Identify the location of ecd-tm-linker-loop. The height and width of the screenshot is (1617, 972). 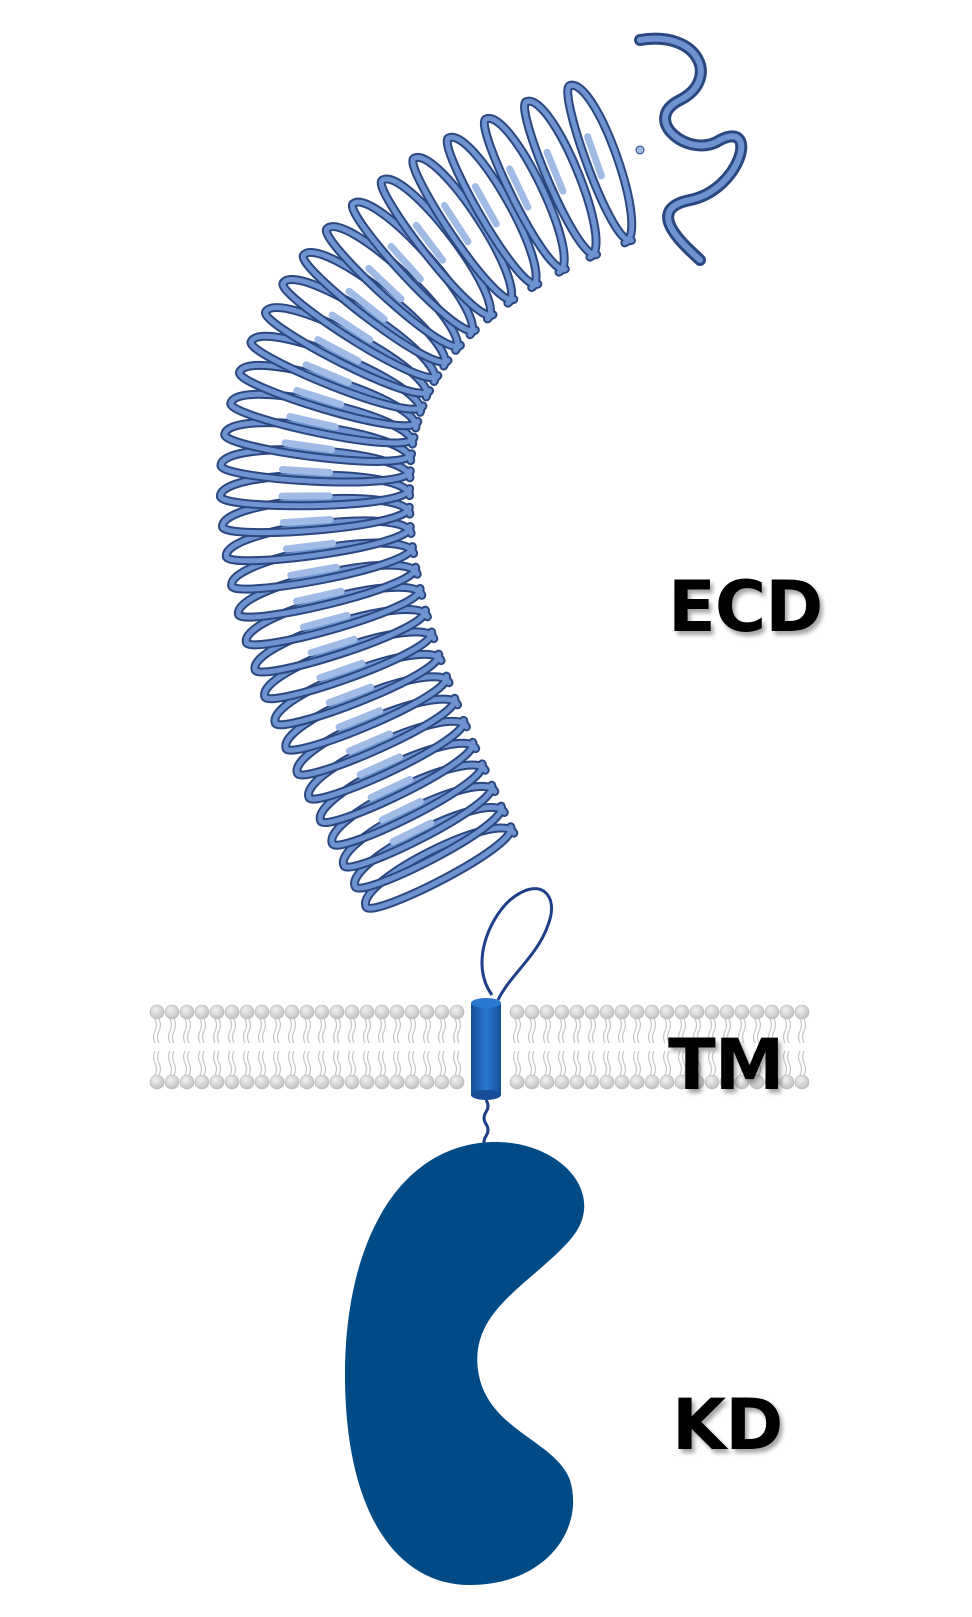
(517, 944).